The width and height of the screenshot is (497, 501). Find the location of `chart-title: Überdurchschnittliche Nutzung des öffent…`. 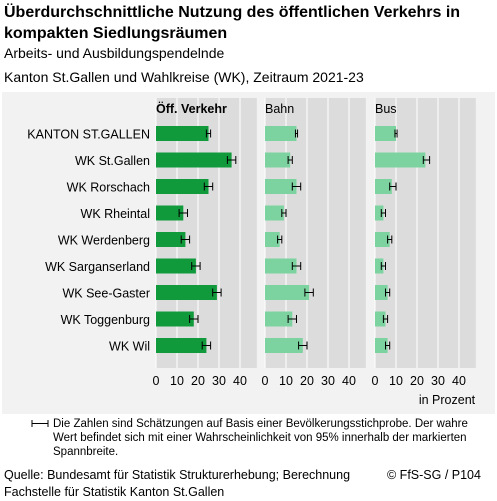

chart-title: Überdurchschnittliche Nutzung des öffent… is located at coordinates (232, 23).